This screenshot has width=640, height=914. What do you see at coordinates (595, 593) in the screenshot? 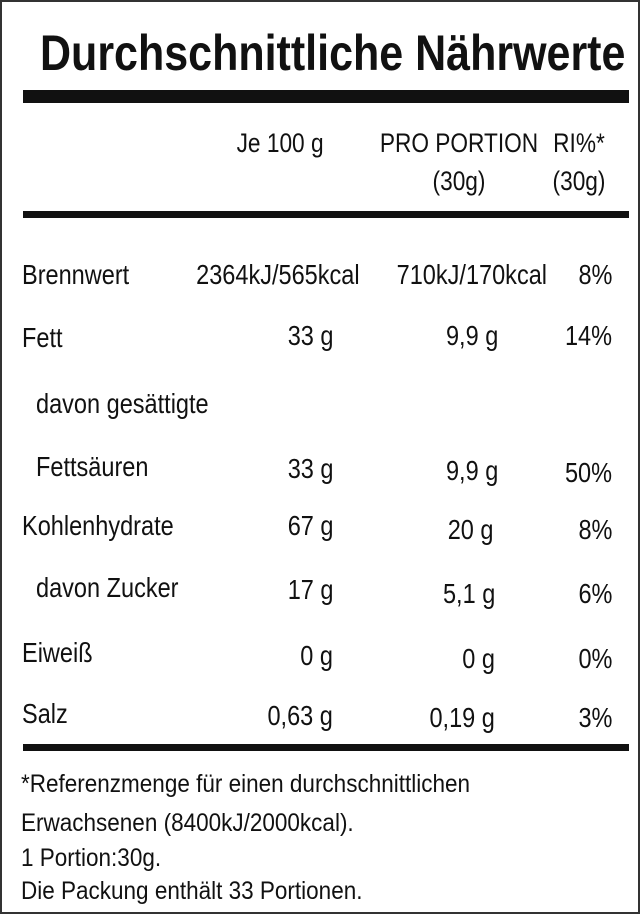
I see `value-ri: 6%` at bounding box center [595, 593].